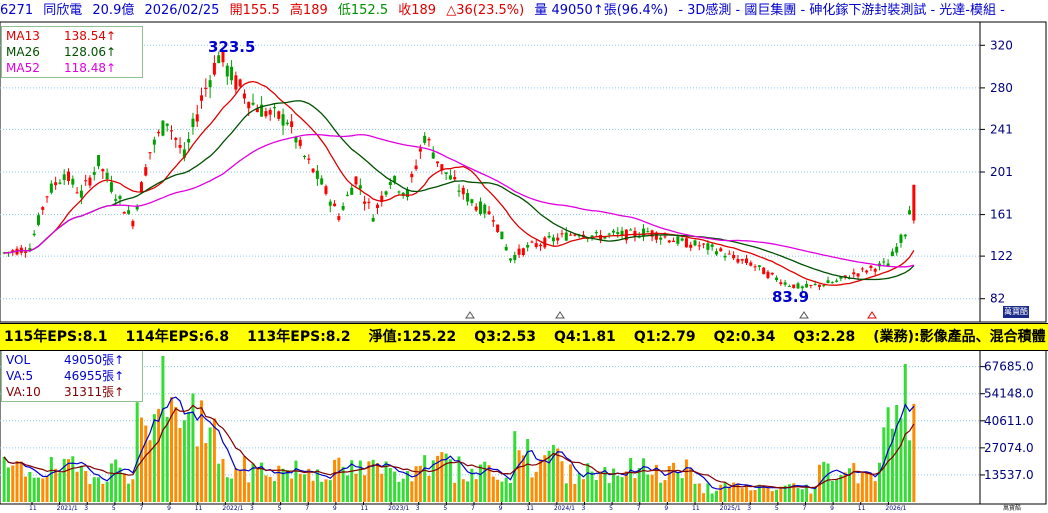 This screenshot has height=513, width=1048. I want to click on low-price: 低152.5, so click(363, 10).